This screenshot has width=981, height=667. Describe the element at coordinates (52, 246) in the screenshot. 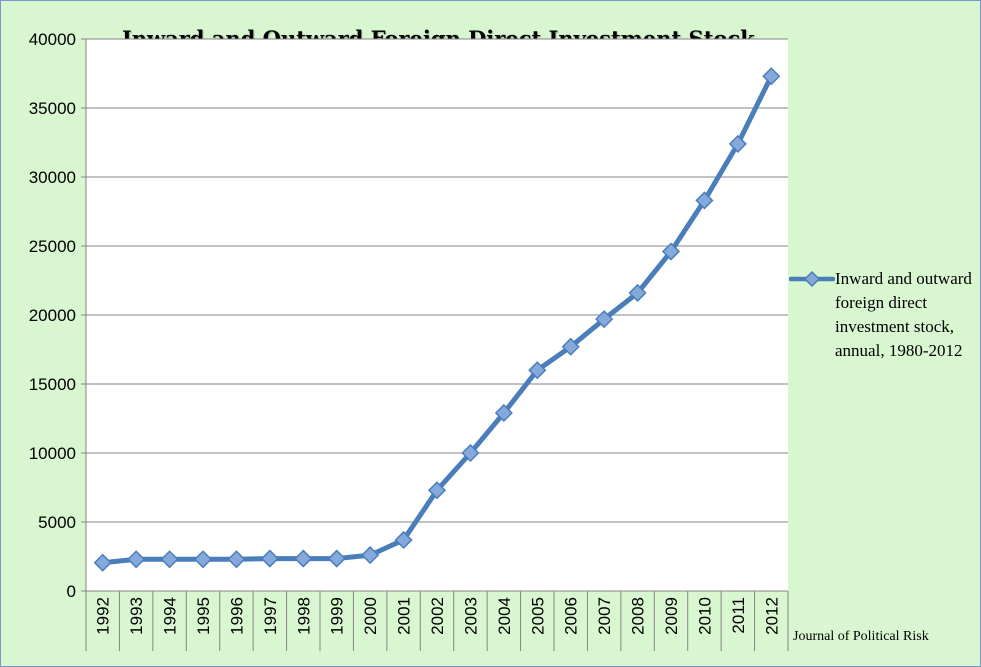

I see `y-tick-label: 25000` at that location.